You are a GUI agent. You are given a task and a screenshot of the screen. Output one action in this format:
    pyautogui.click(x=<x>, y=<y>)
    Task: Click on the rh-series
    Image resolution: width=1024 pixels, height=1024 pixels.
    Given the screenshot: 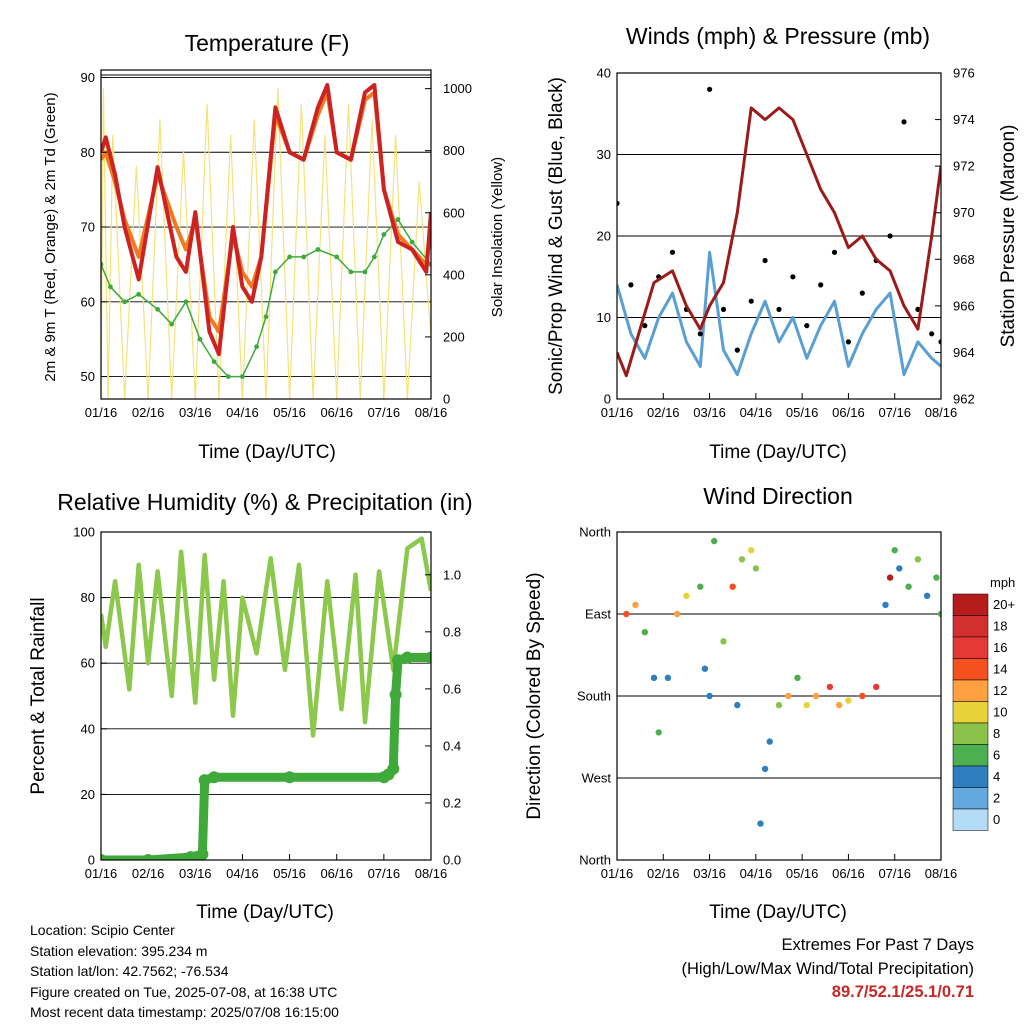 What is the action you would take?
    pyautogui.click(x=266, y=637)
    